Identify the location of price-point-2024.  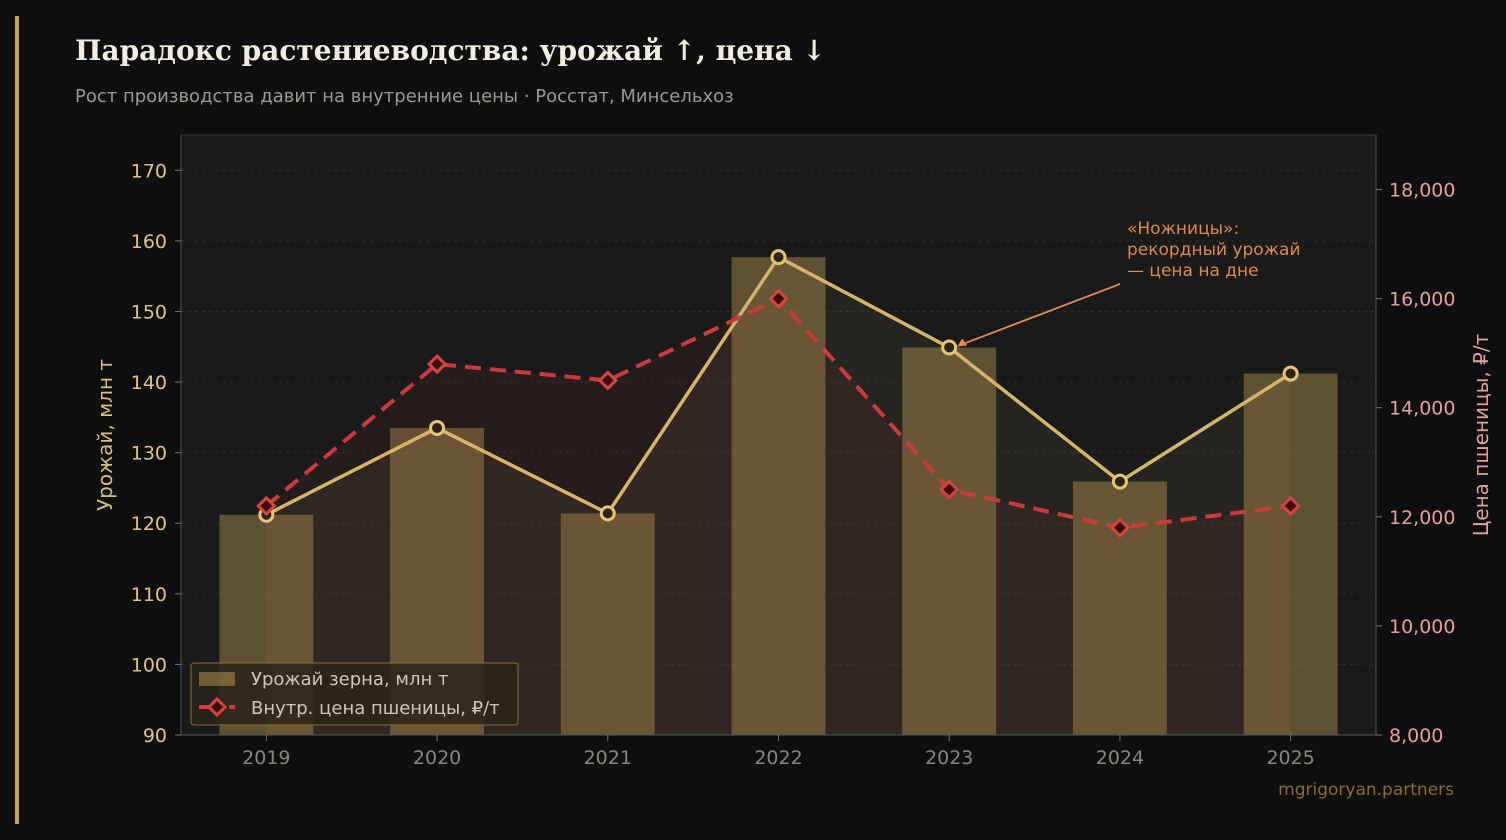
(1120, 527).